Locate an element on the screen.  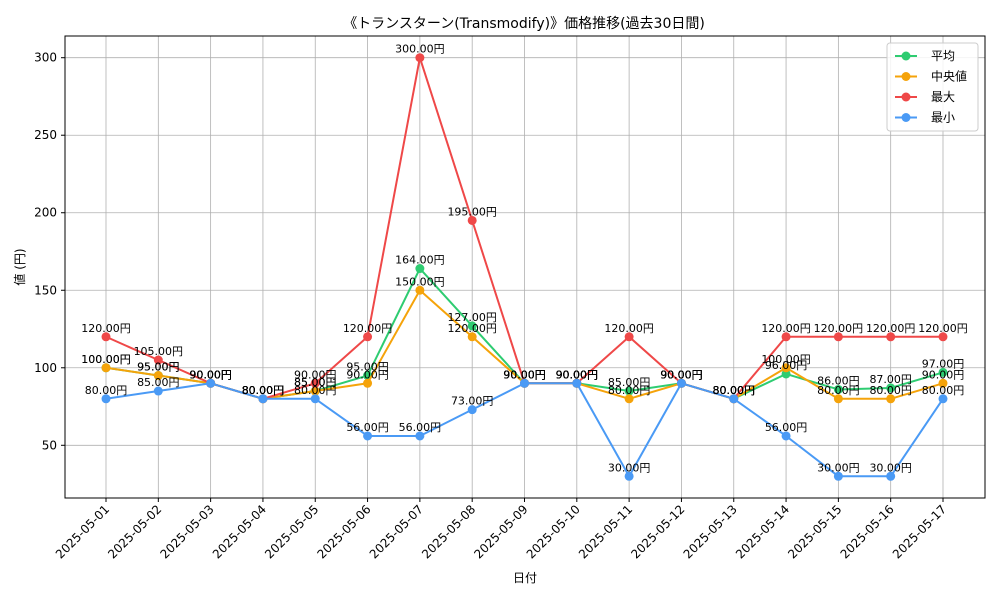
x-tick-label: 2025-05-01 is located at coordinates (82, 531).